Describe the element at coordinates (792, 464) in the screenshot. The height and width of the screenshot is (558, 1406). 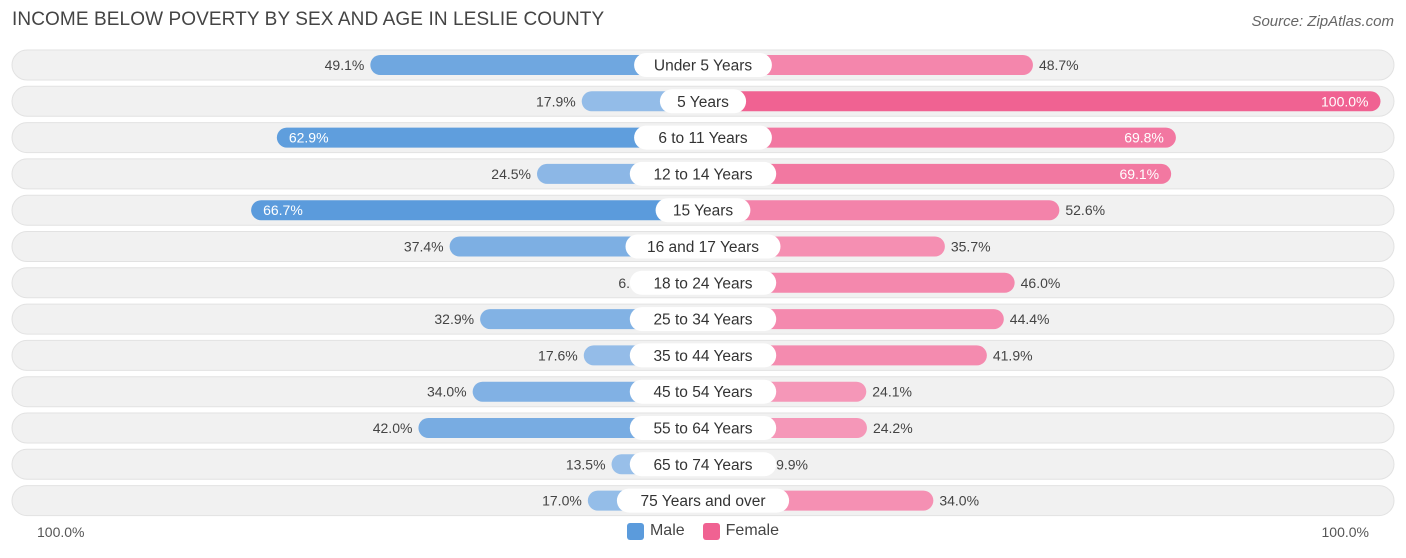
I see `data-label-female: 9.9%` at that location.